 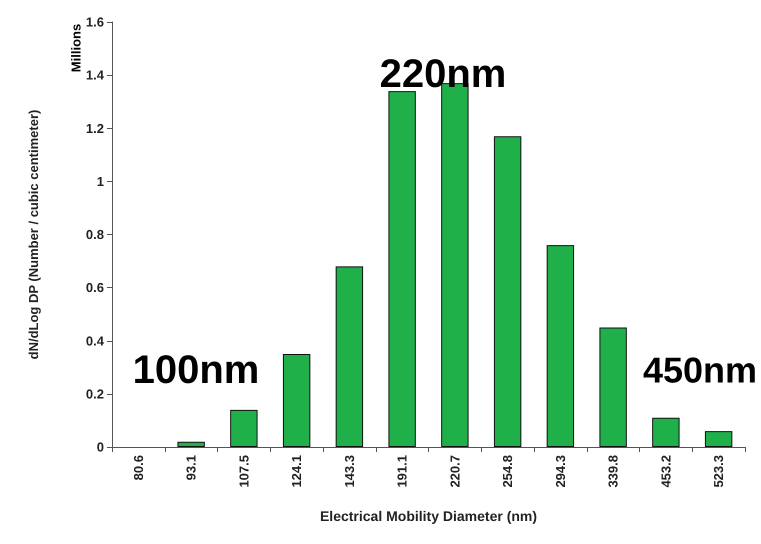 I want to click on x-tick-label: 124.1, so click(x=296, y=471).